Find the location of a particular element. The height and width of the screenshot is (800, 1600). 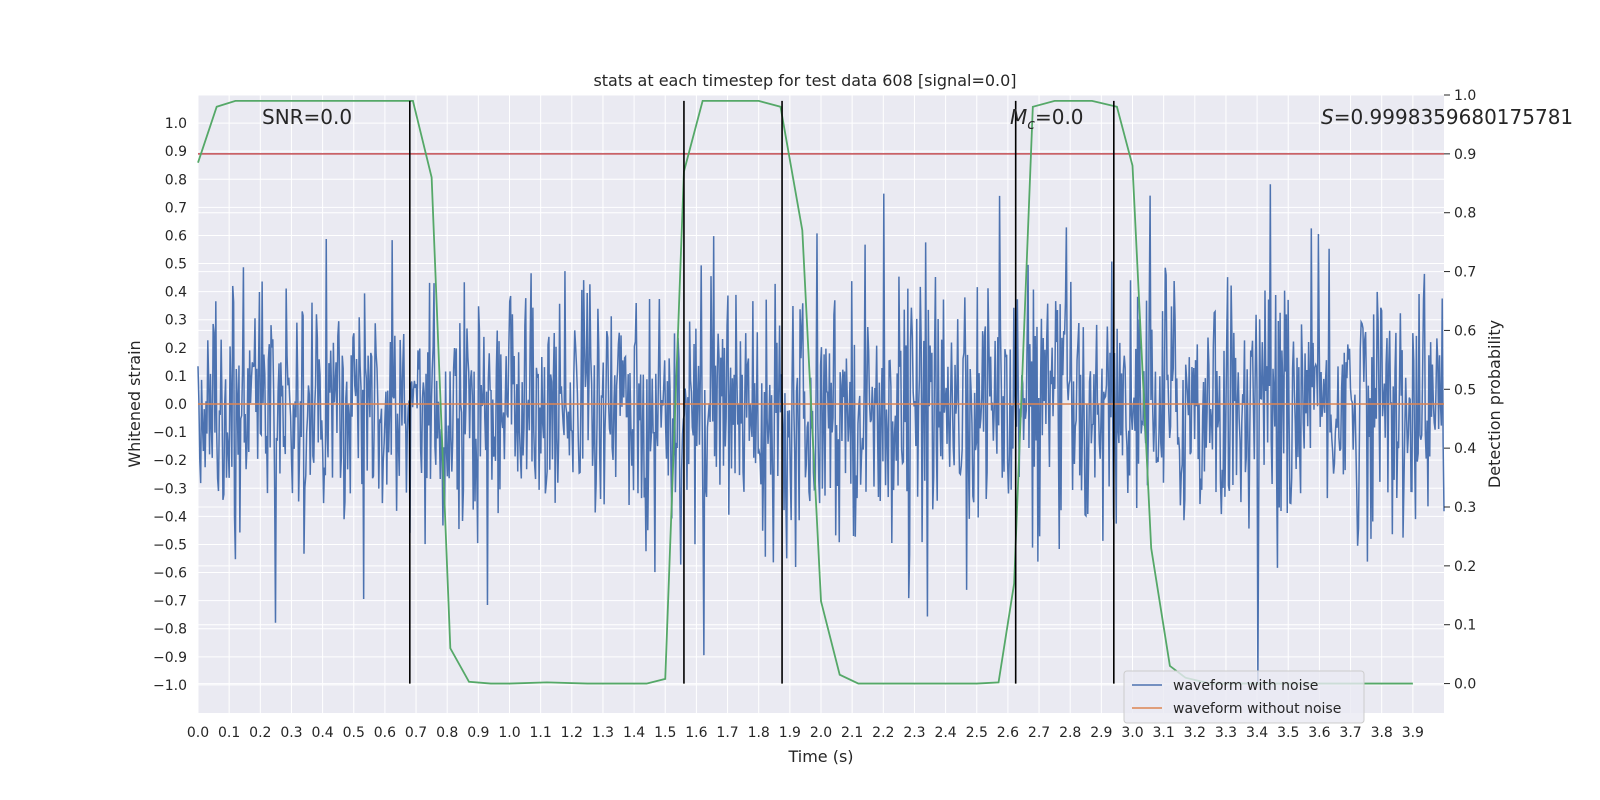

x-tick-label: 0.5 is located at coordinates (354, 733).